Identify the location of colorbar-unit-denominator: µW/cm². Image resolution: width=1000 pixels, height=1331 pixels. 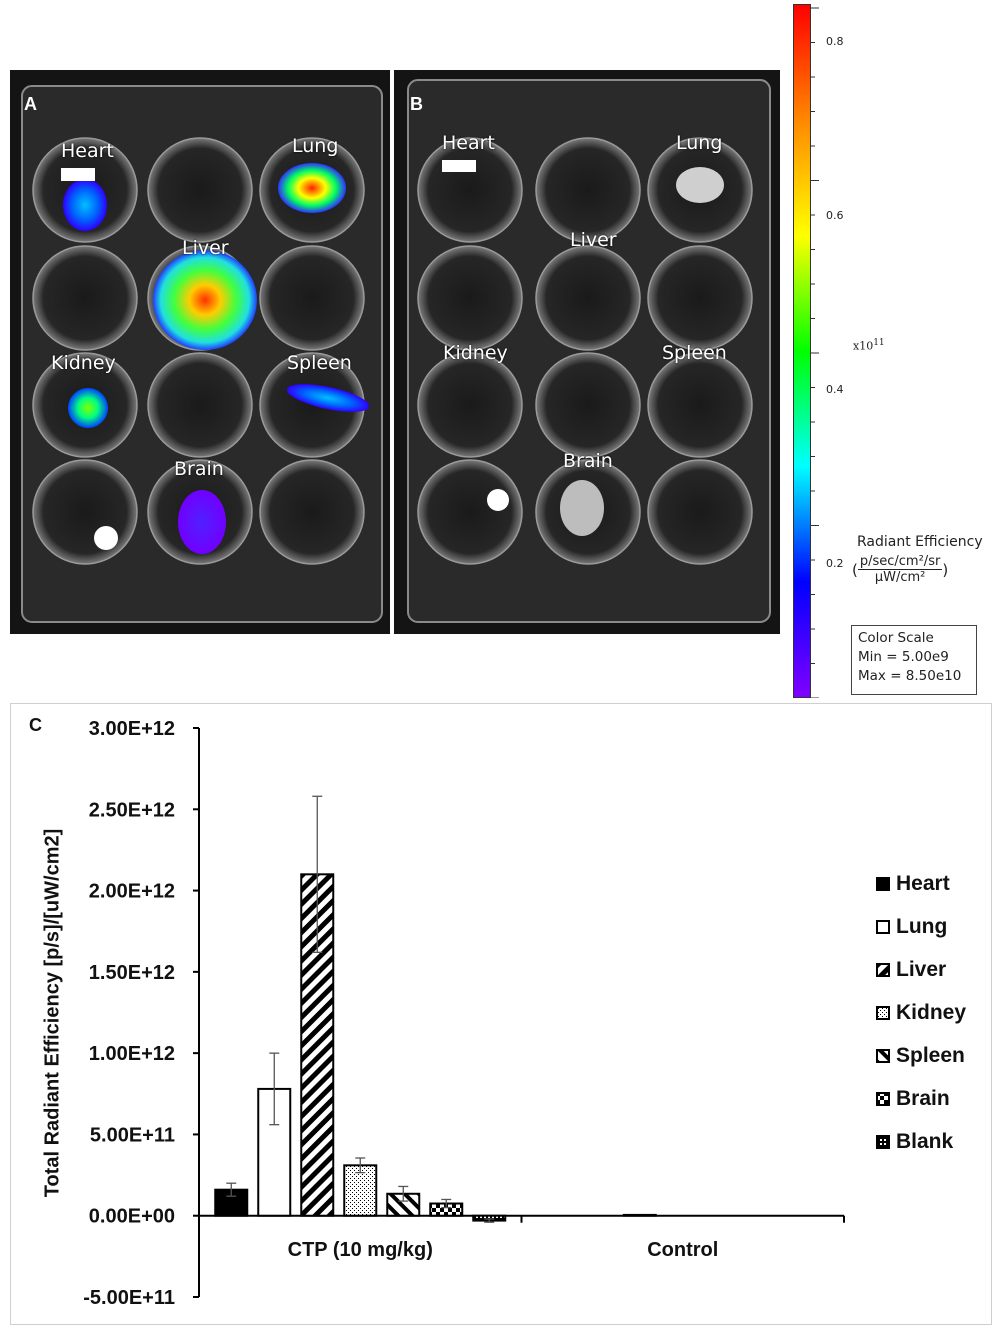
(900, 577).